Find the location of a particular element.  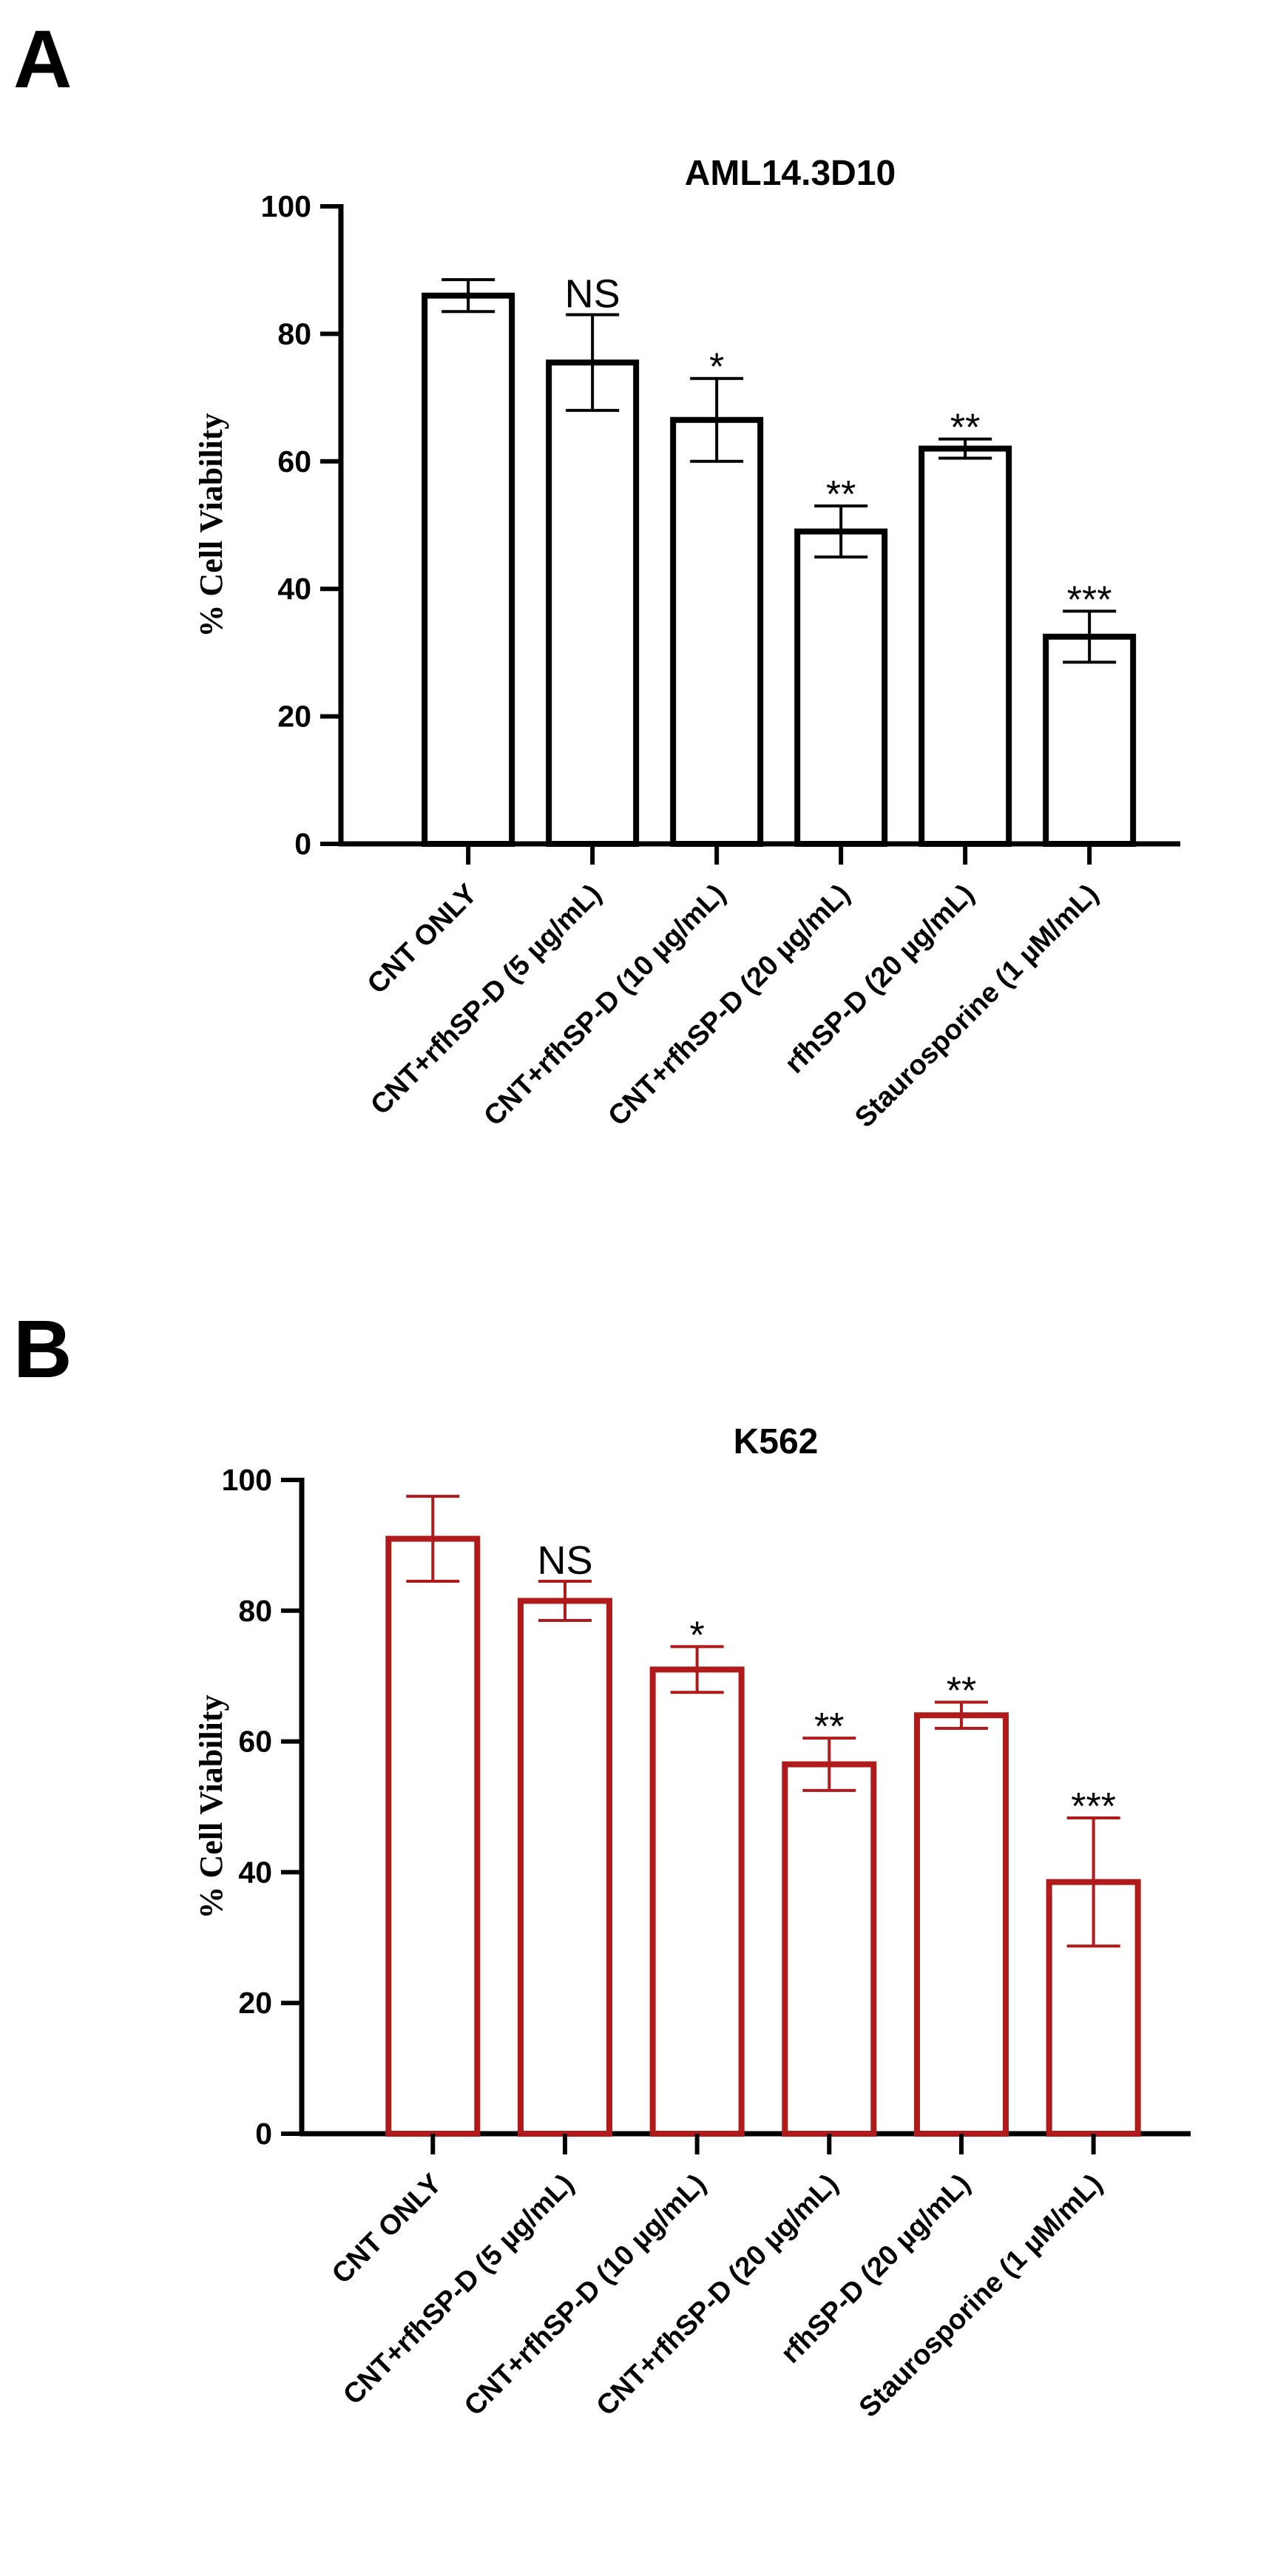

chart-title: AML14.3D10 is located at coordinates (790, 173).